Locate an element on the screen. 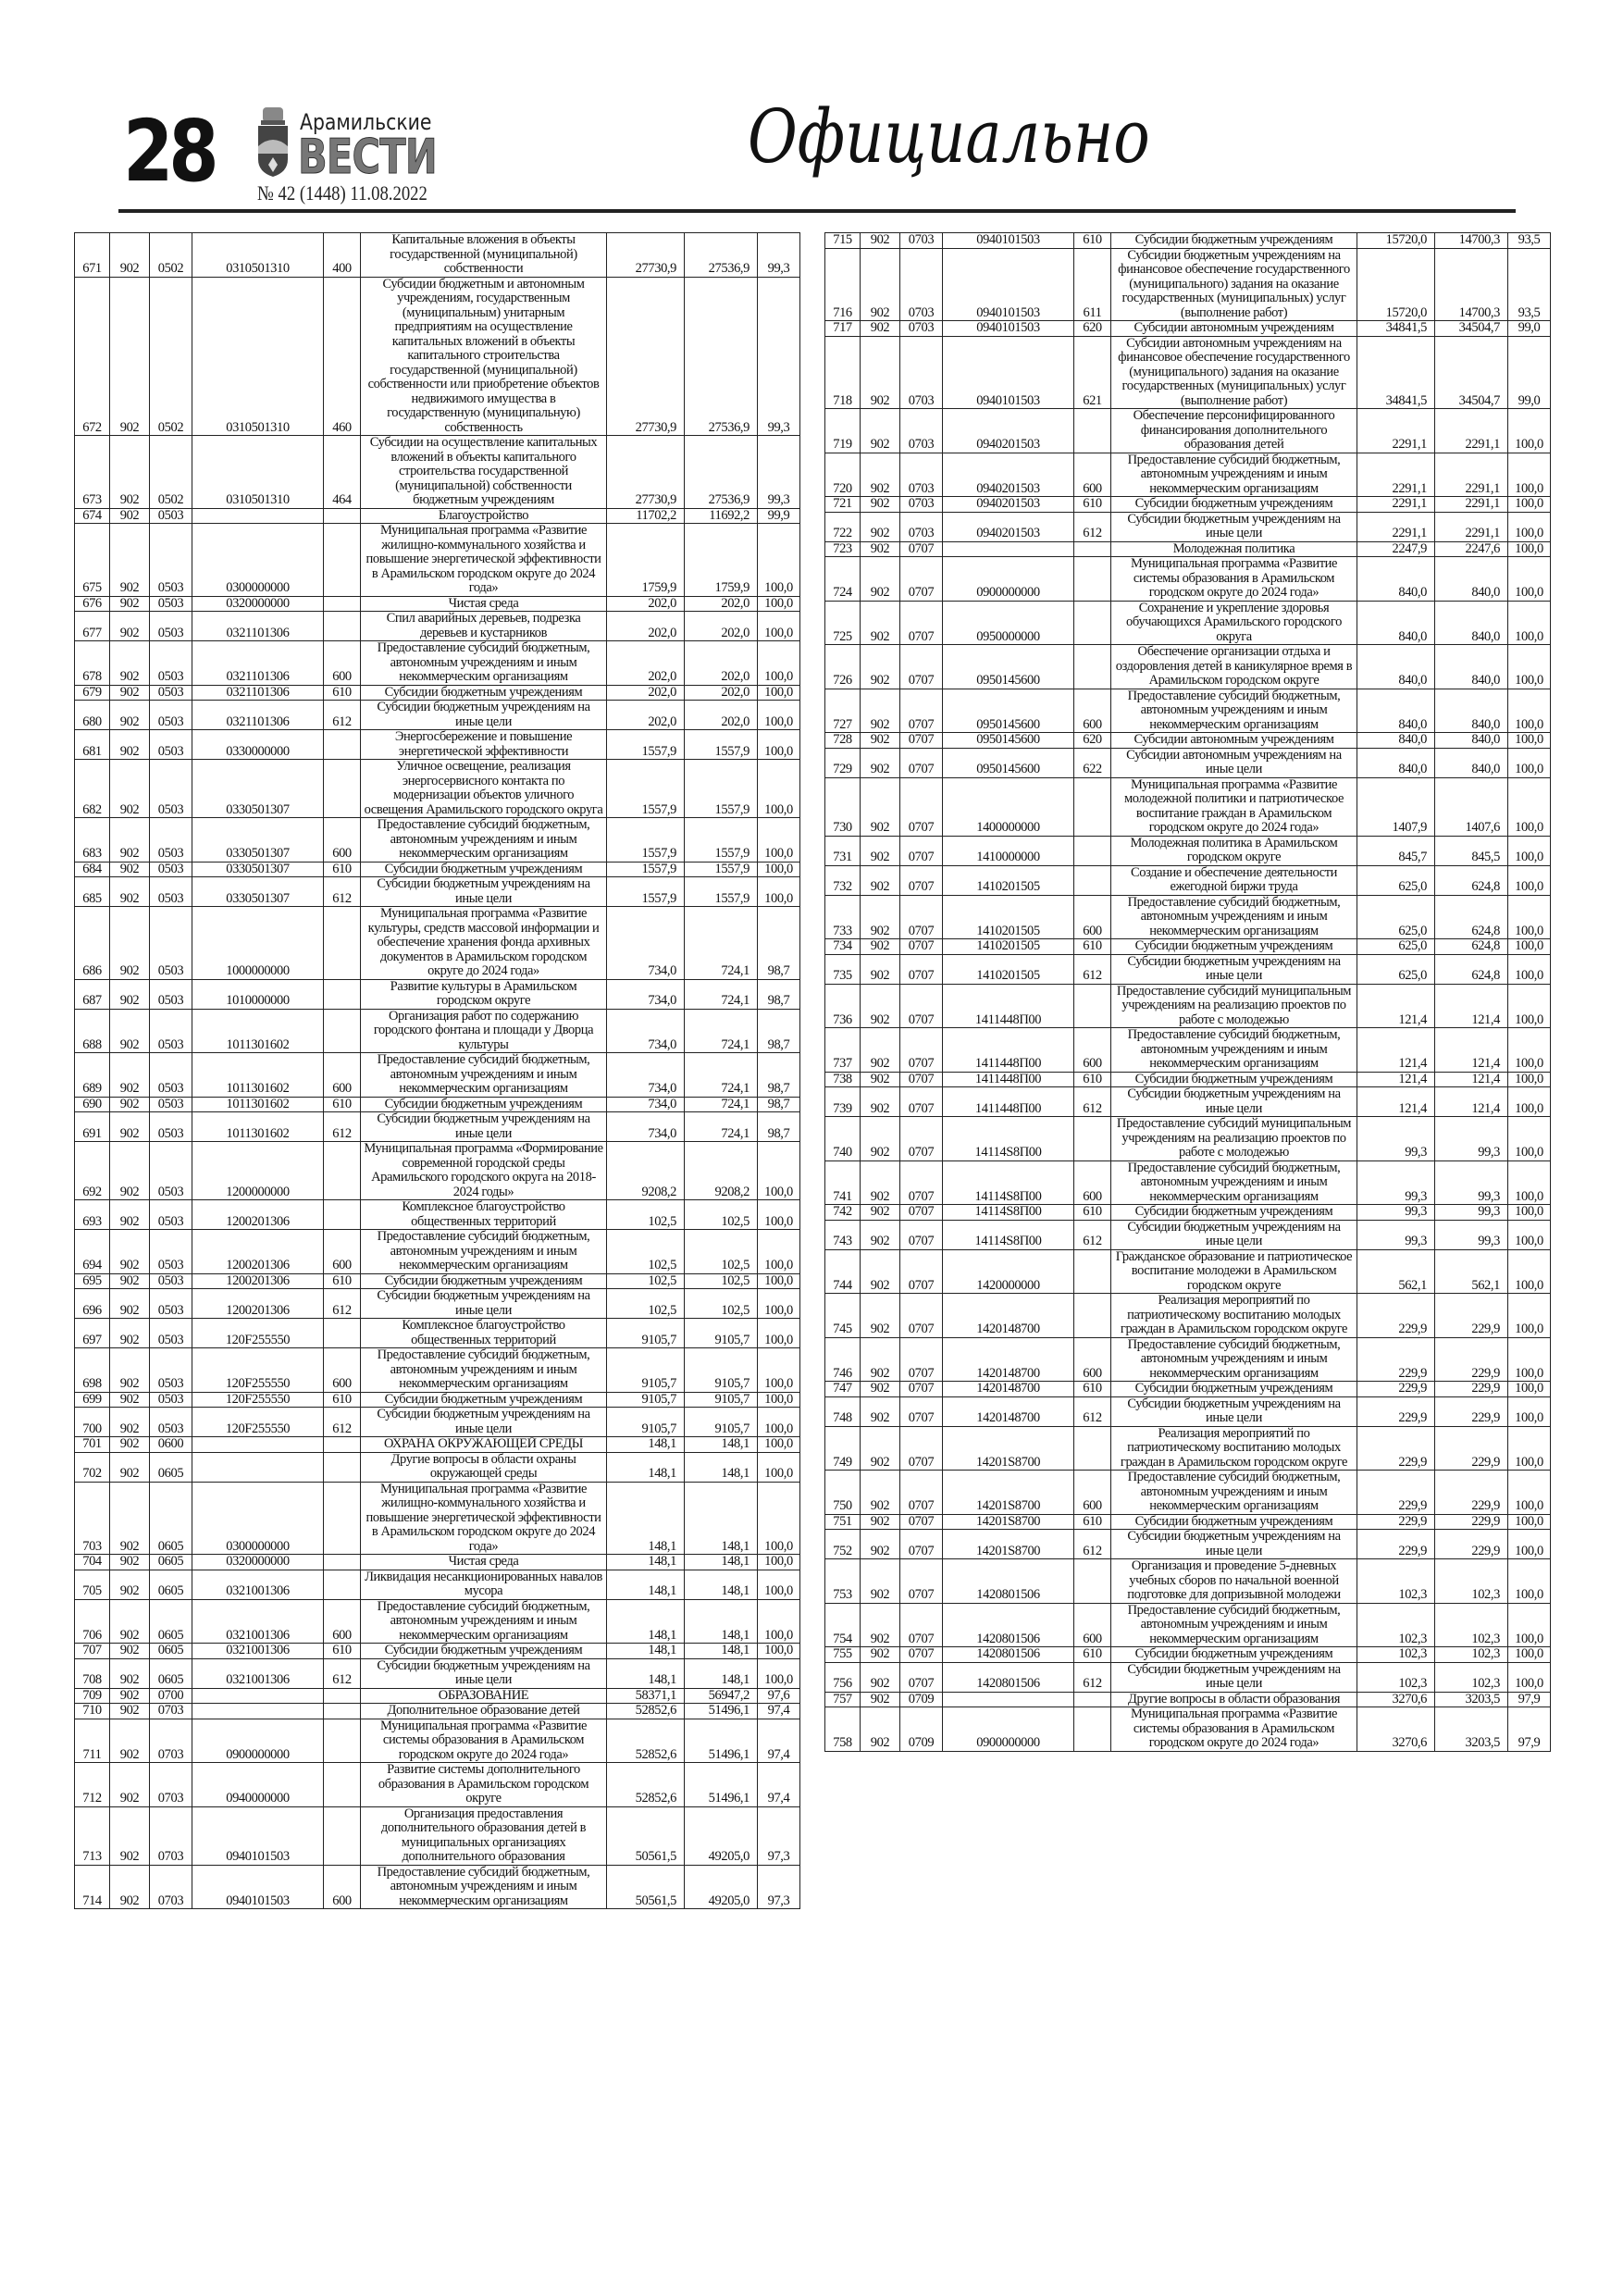  item-name: ОБРАЗОВАНИЕ is located at coordinates (483, 1696).